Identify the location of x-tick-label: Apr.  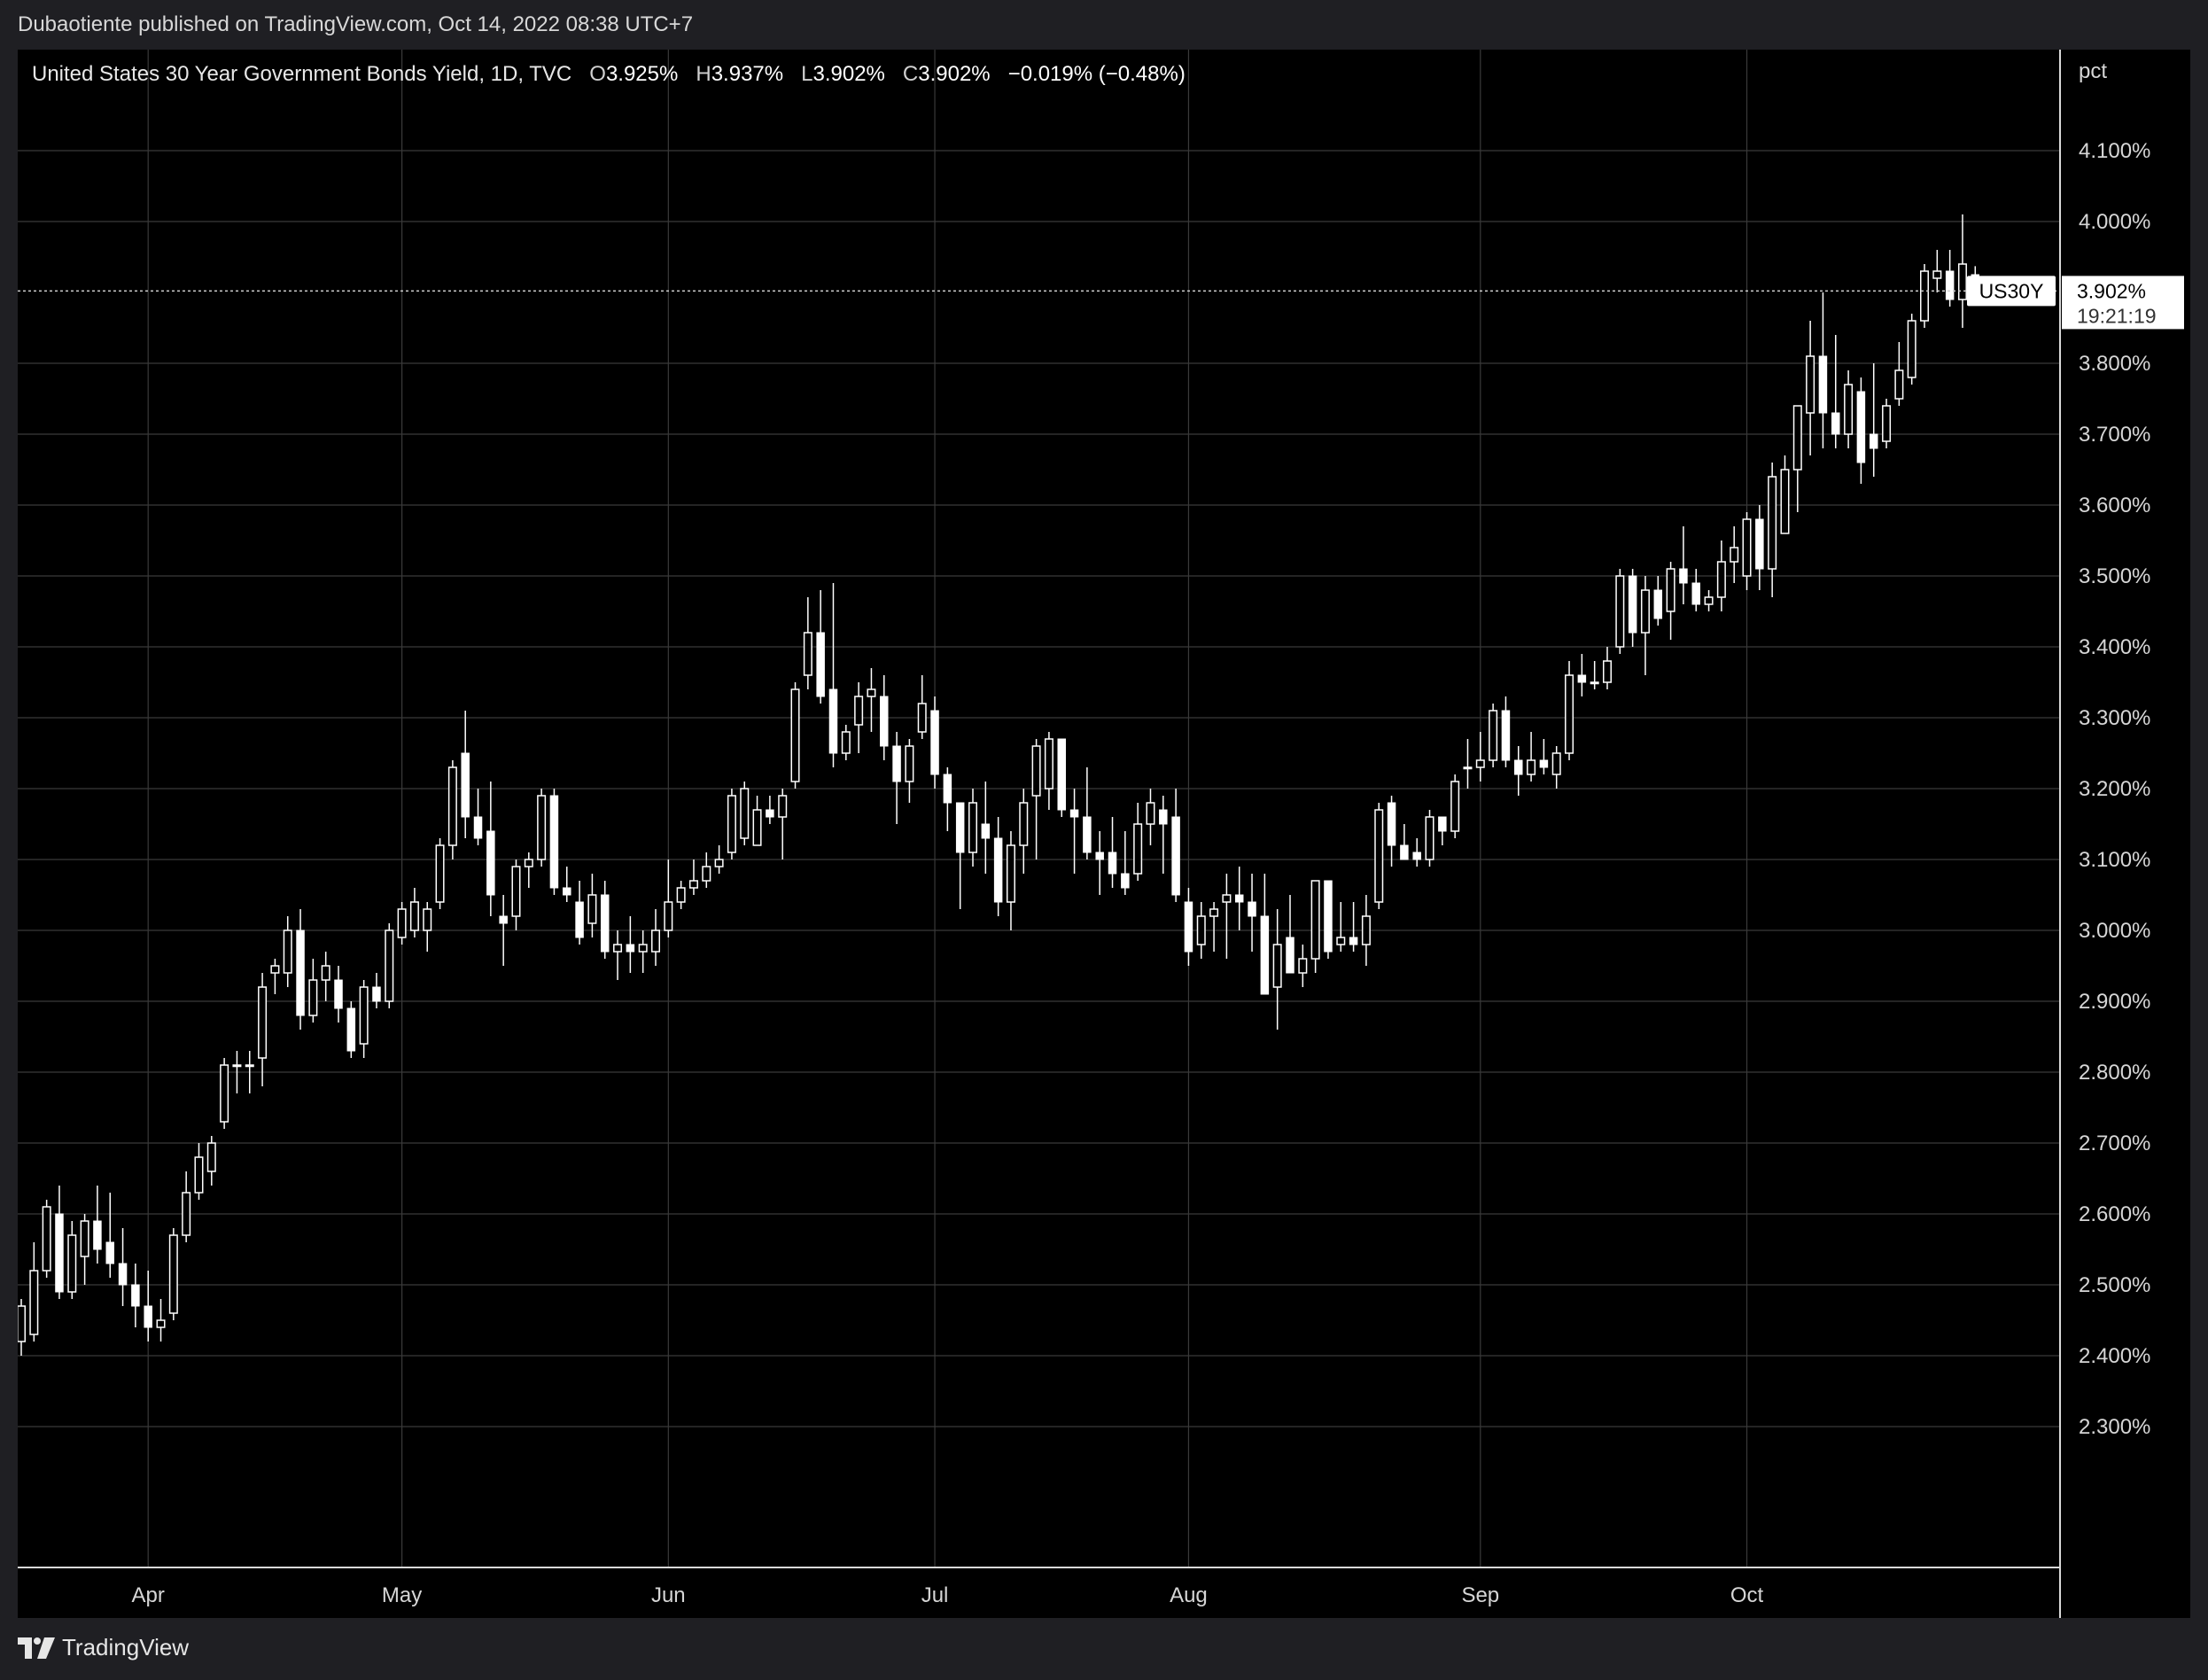
(148, 1595).